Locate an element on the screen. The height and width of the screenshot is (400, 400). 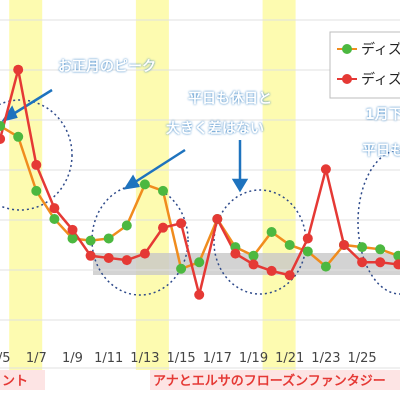
bottom-label-left: ント is located at coordinates (15, 381).